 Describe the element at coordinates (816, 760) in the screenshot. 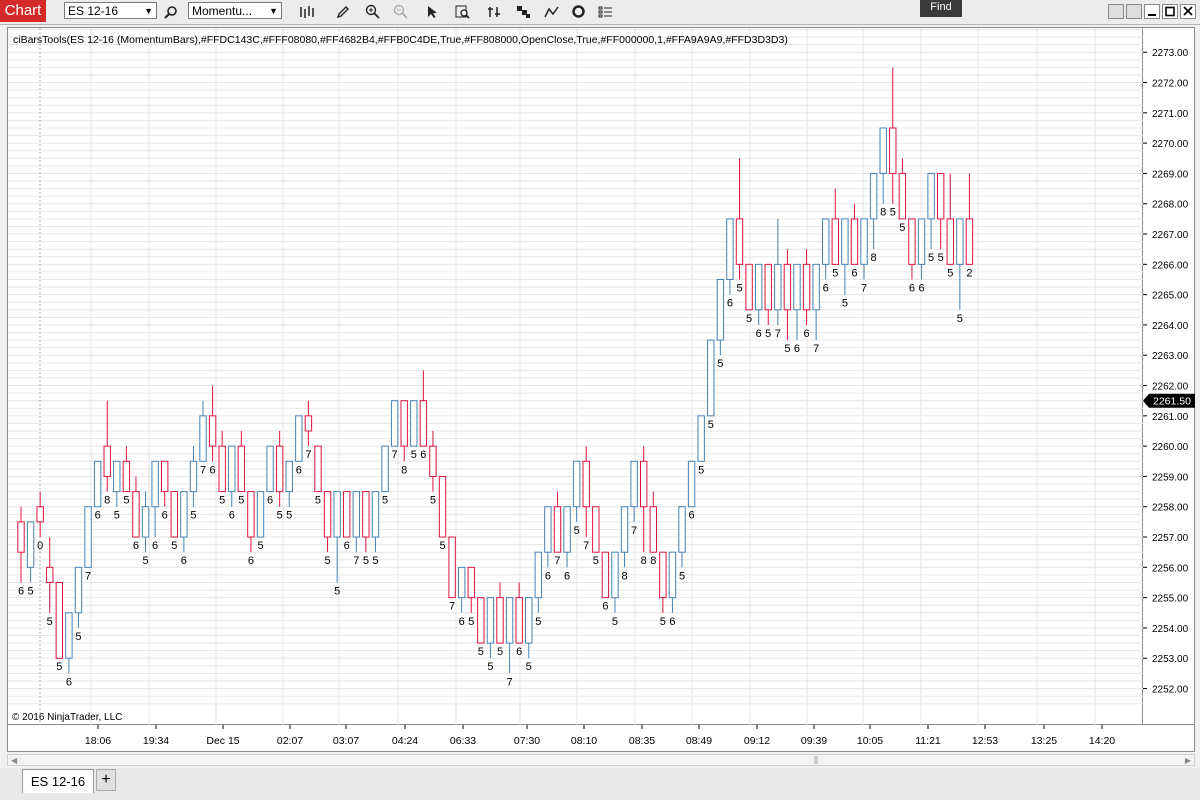

I see `scroll-thumb` at that location.